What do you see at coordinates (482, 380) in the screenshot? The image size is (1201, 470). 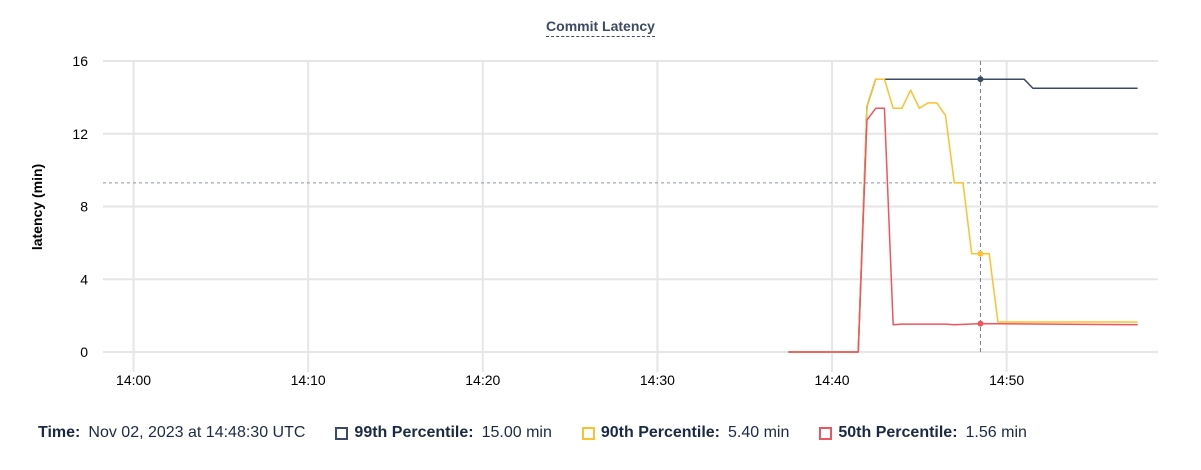 I see `x-tick-label: 14:20` at bounding box center [482, 380].